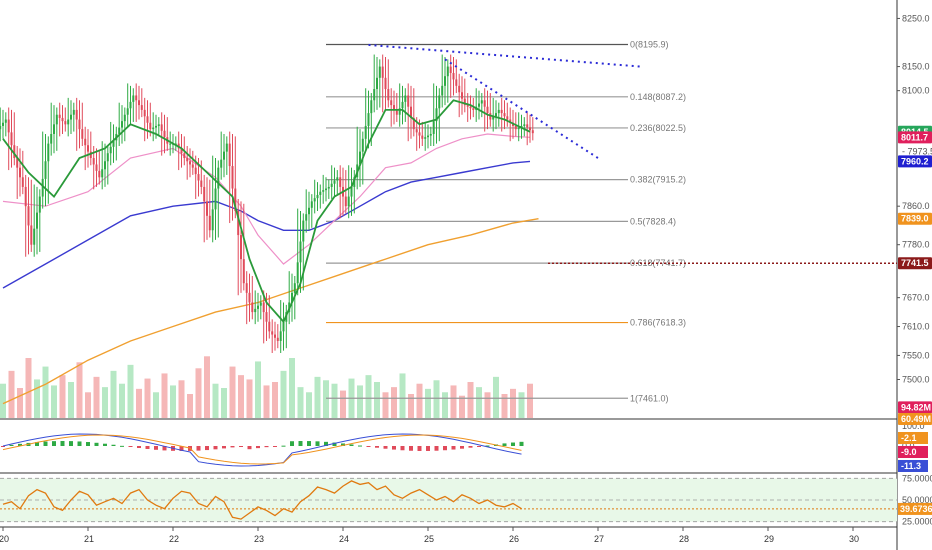 The width and height of the screenshot is (932, 550). I want to click on x-tick-label: 27, so click(599, 539).